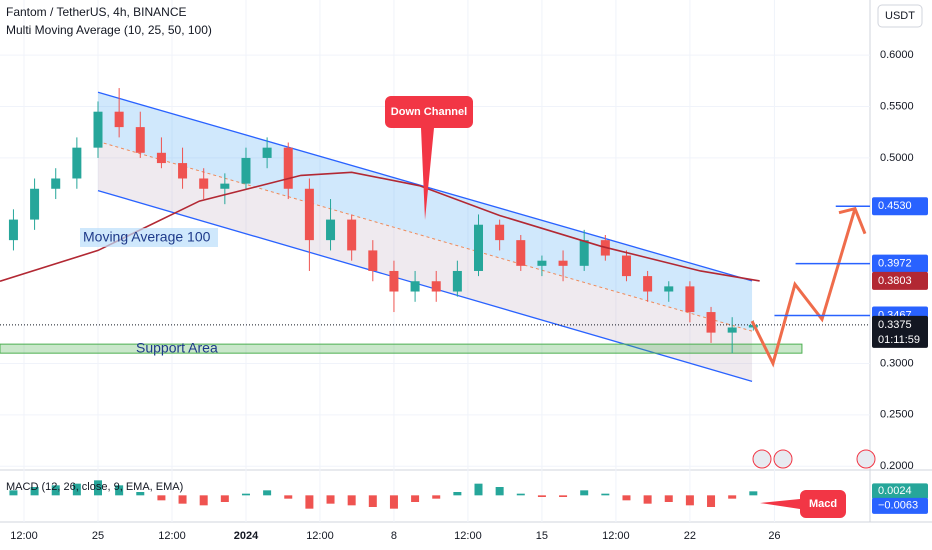 The height and width of the screenshot is (550, 932). I want to click on ma-label: Moving Average 100, so click(147, 237).